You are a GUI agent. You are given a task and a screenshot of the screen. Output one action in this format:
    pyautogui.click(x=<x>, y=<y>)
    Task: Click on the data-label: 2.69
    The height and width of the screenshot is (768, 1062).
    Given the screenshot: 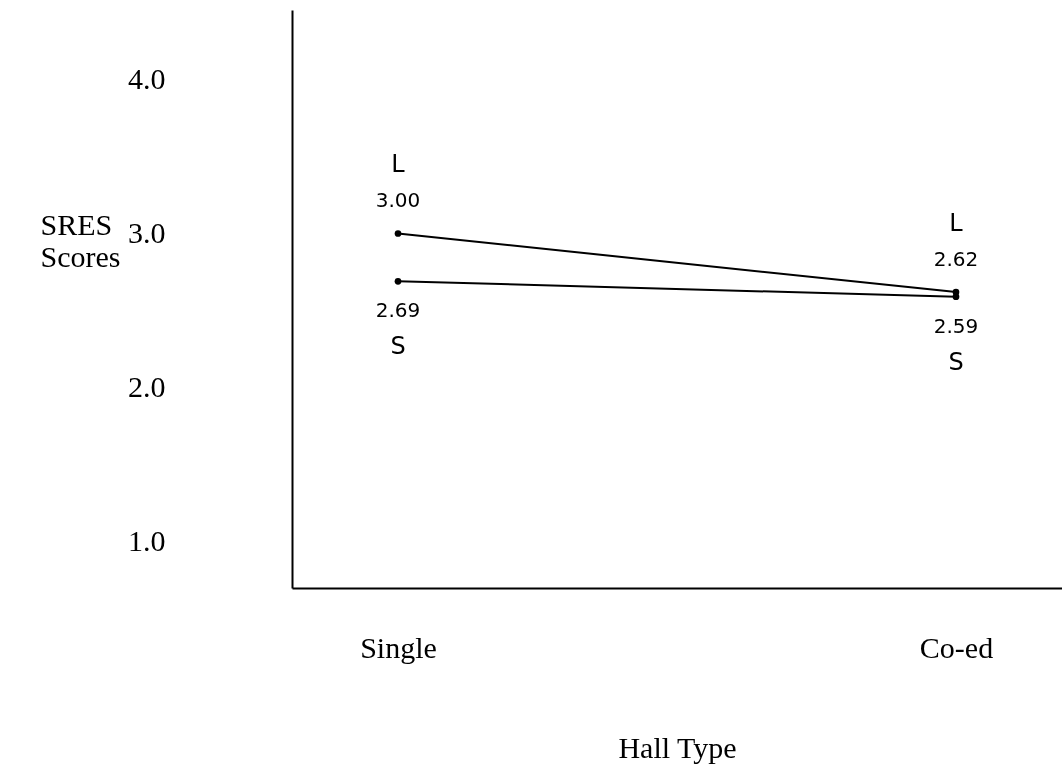 What is the action you would take?
    pyautogui.click(x=398, y=310)
    